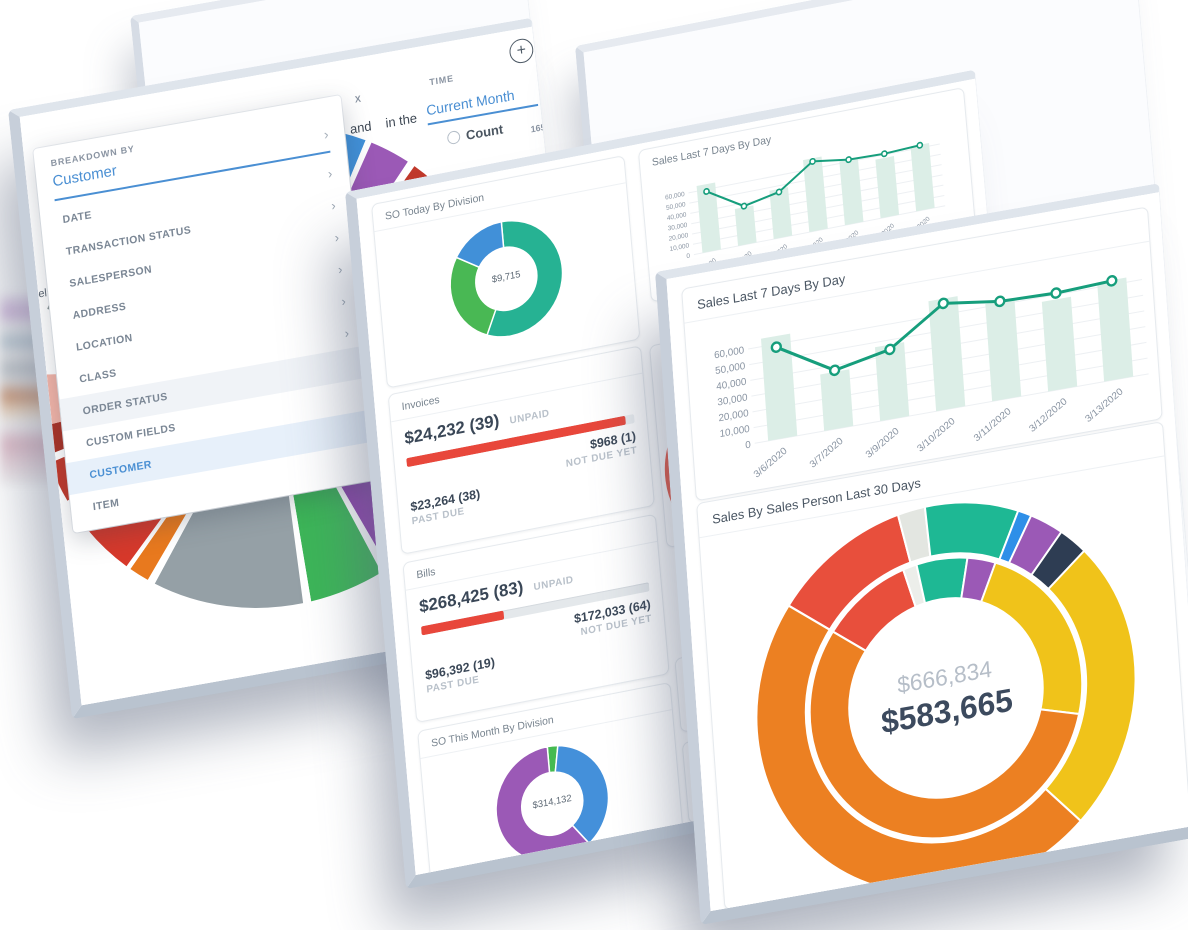 The image size is (1188, 930). Describe the element at coordinates (771, 462) in the screenshot. I see `svg-text: 3/6/2020` at that location.